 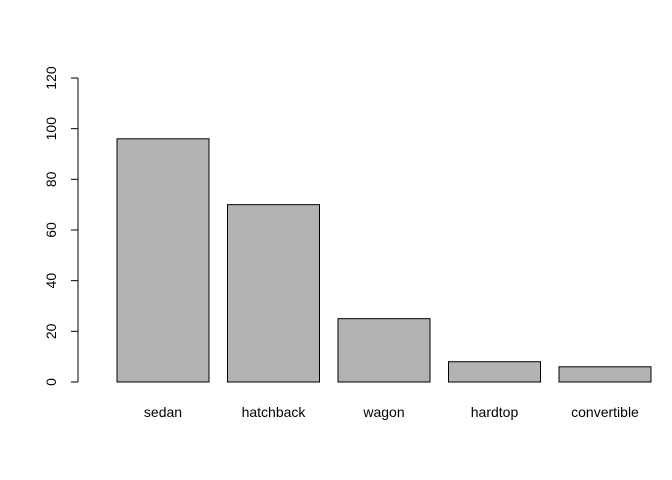 I want to click on bar-wagon, so click(x=384, y=350).